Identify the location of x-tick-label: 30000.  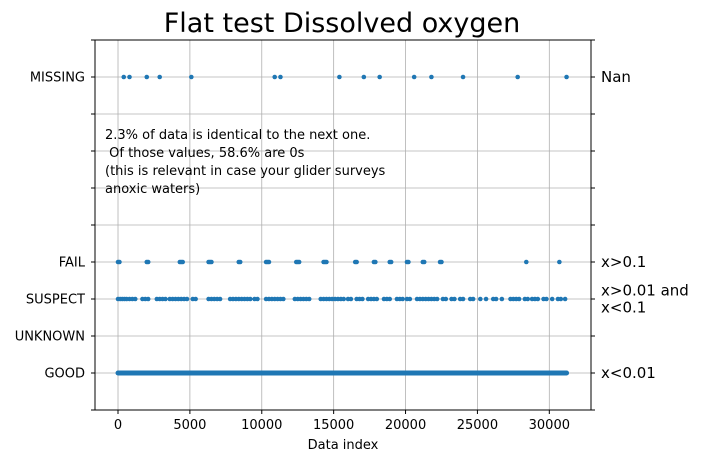
(549, 425).